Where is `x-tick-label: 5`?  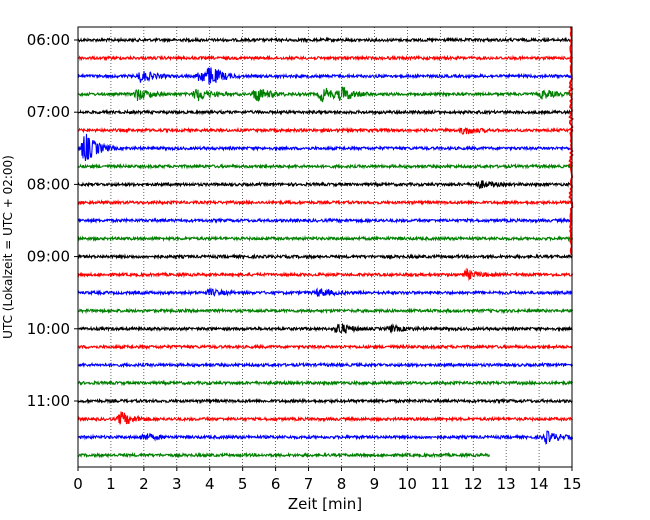 x-tick-label: 5 is located at coordinates (243, 484).